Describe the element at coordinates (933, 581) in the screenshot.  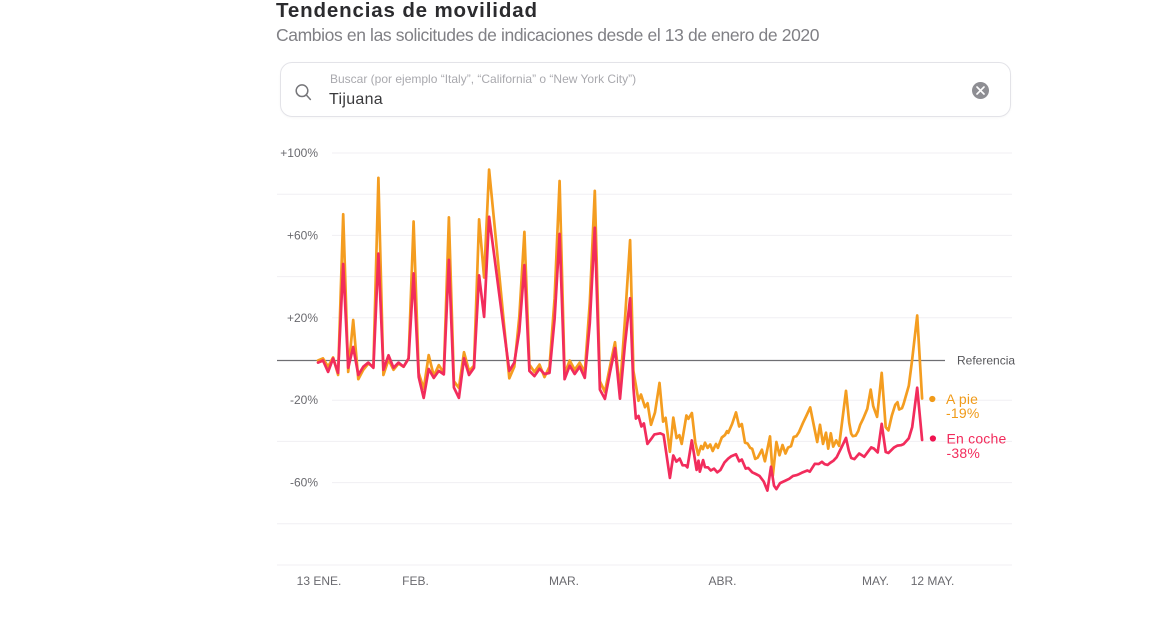
I see `svg-text: 12 MAY.` at that location.